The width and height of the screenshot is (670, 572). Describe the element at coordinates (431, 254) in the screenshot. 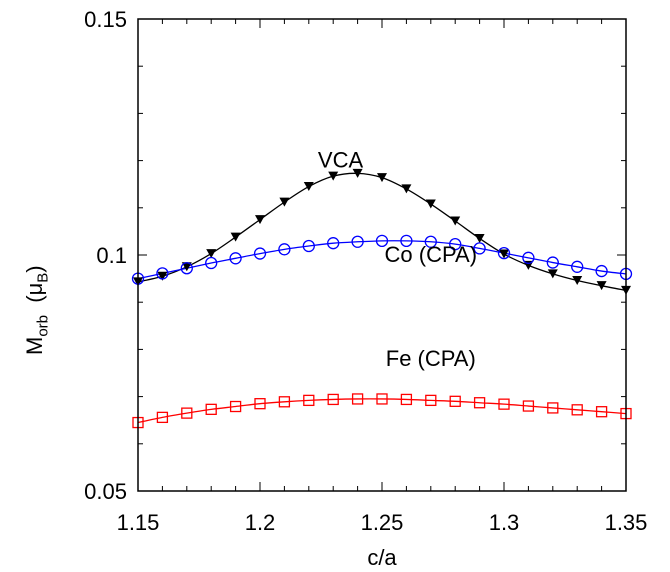

I see `series-annotation: Co (CPA)` at that location.